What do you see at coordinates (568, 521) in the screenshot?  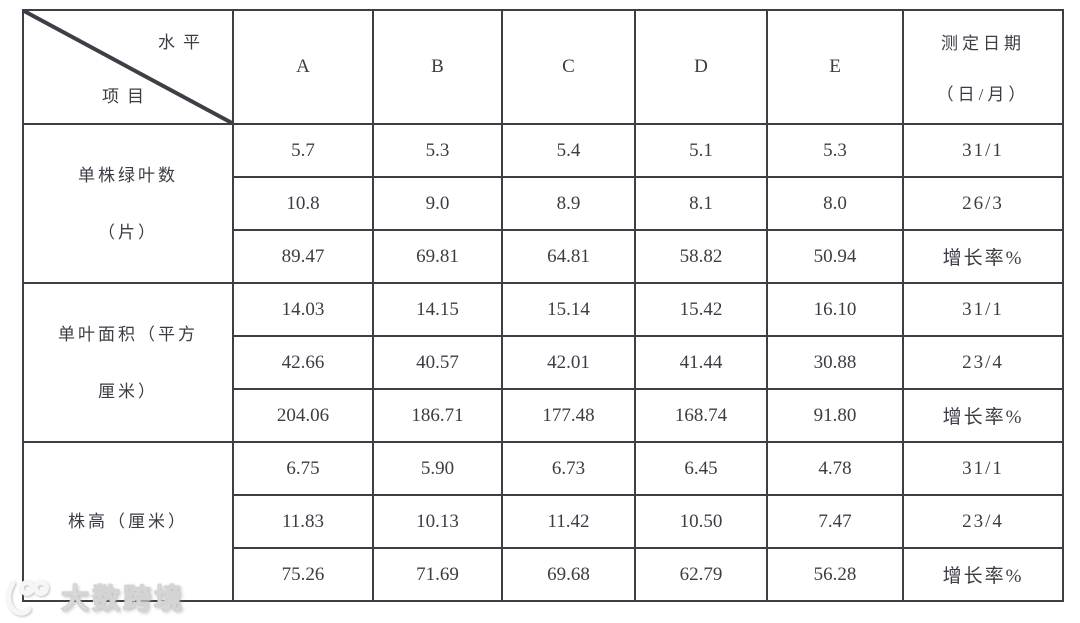 I see `value-cell: 11.42` at bounding box center [568, 521].